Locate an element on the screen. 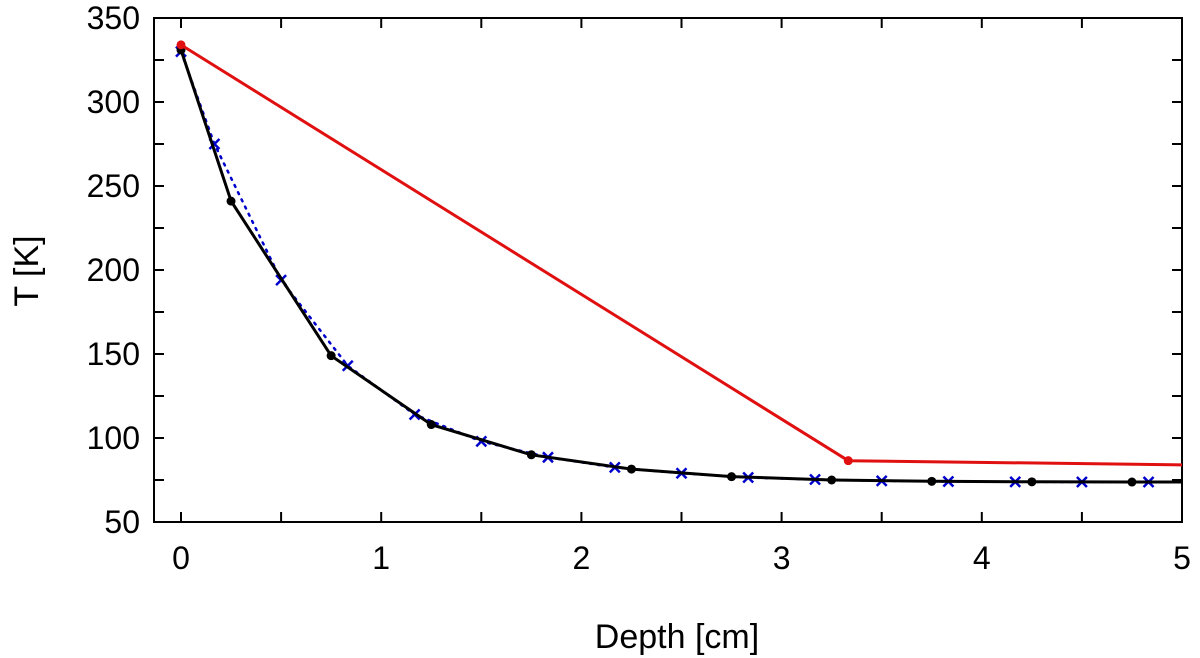 This screenshot has height=658, width=1200. x-tick-label: 5 is located at coordinates (1182, 558).